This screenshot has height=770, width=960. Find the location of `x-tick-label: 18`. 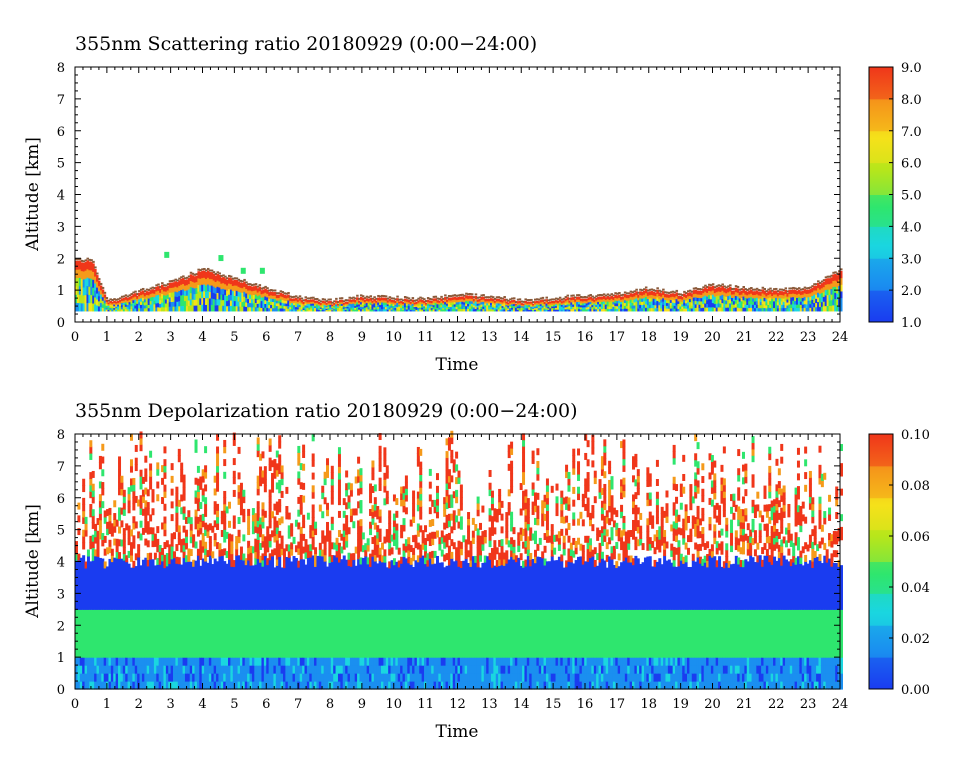

x-tick-label: 18 is located at coordinates (648, 337).